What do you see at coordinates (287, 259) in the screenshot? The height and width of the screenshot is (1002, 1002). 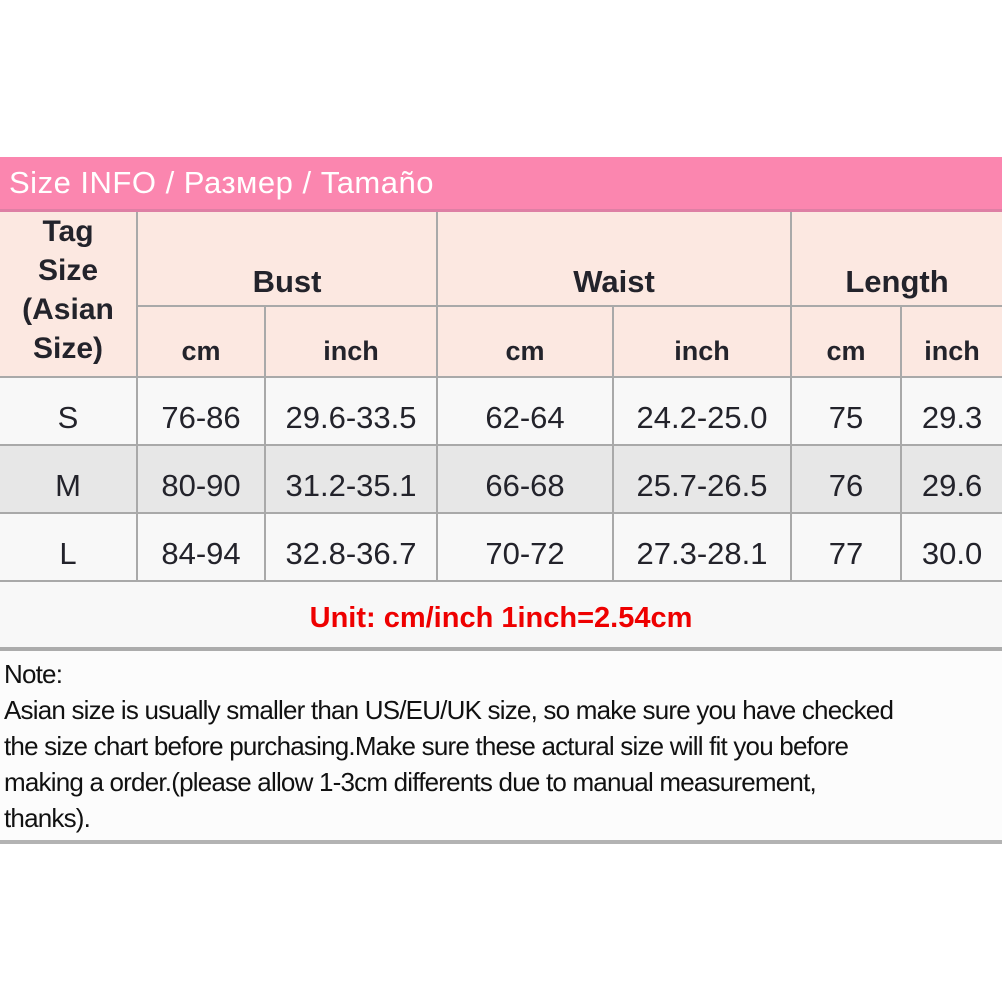 I see `bust-group-header: Bust` at bounding box center [287, 259].